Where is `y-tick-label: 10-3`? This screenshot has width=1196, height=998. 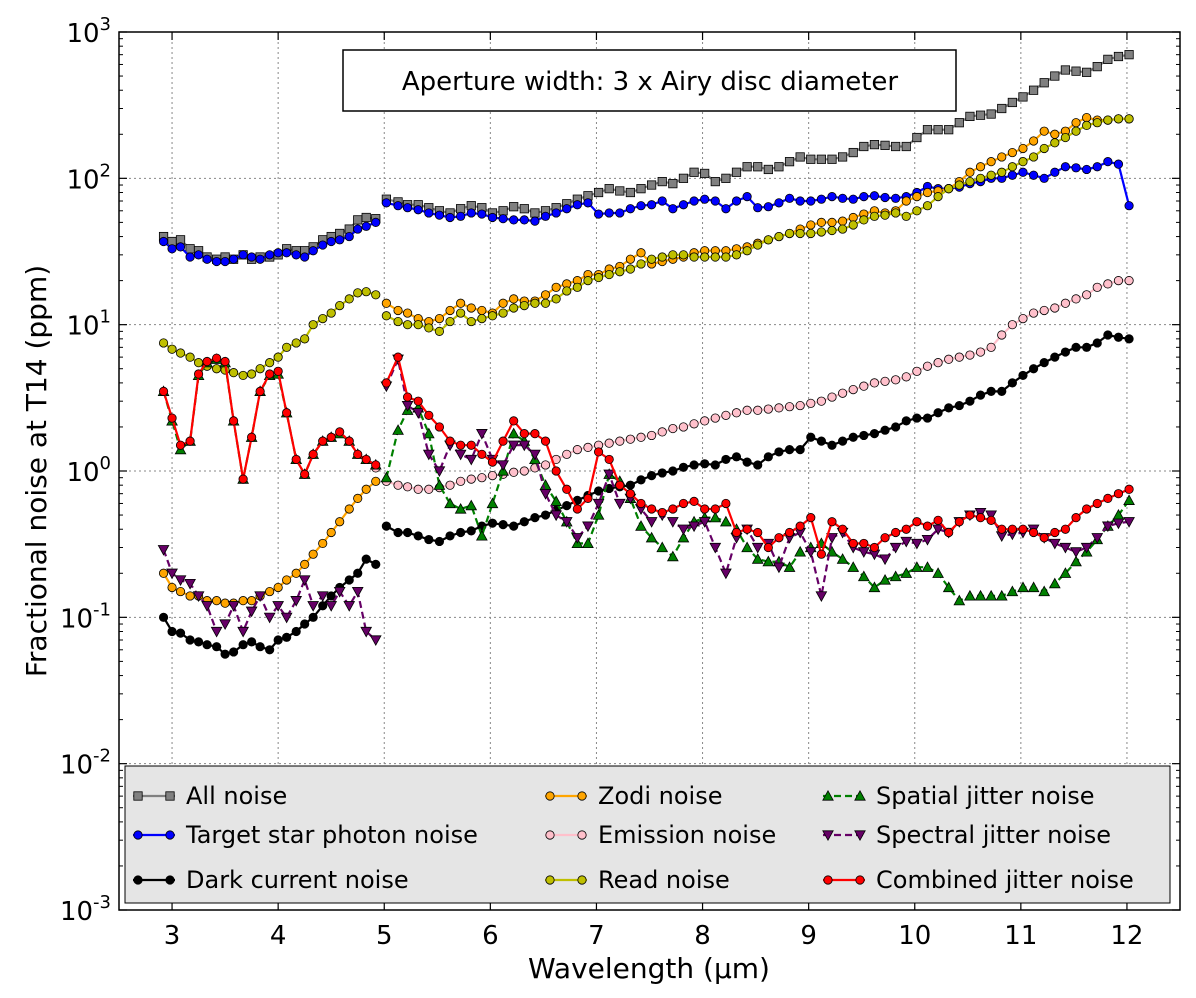
y-tick-label: 10-3 is located at coordinates (85, 909).